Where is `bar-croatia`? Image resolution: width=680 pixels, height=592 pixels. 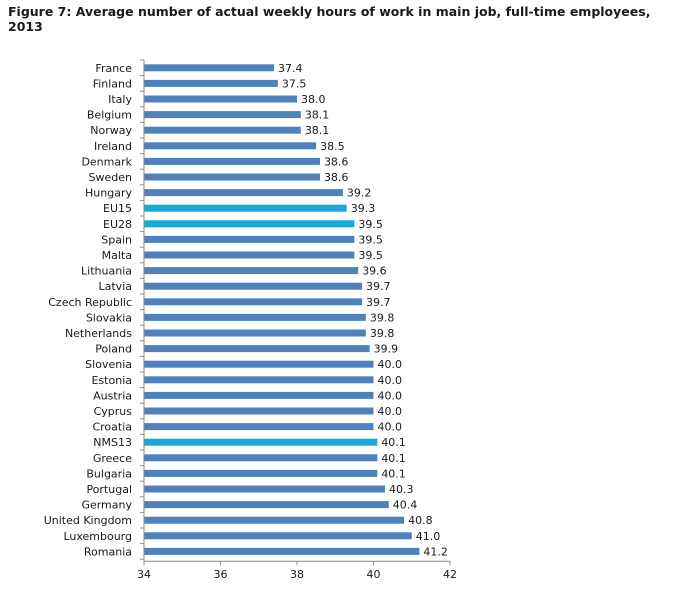
bar-croatia is located at coordinates (259, 427).